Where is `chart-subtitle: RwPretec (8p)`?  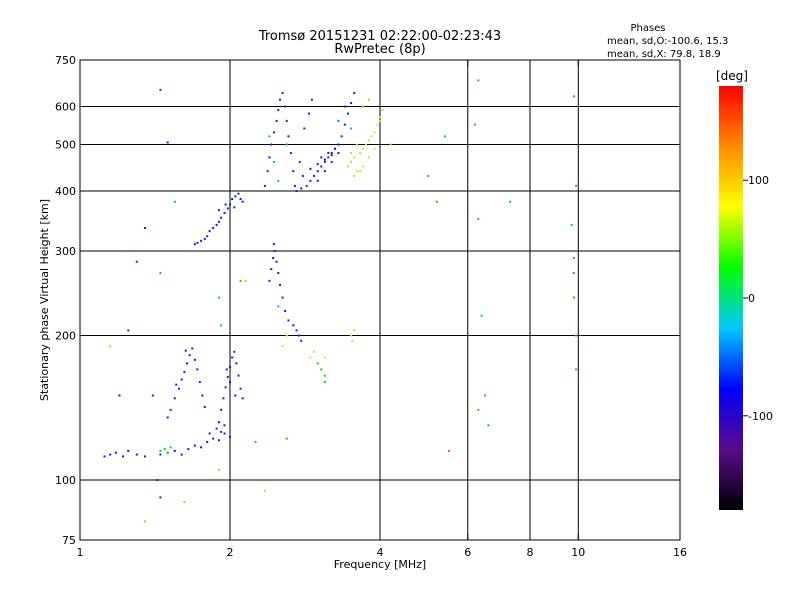
chart-subtitle: RwPretec (8p) is located at coordinates (379, 49).